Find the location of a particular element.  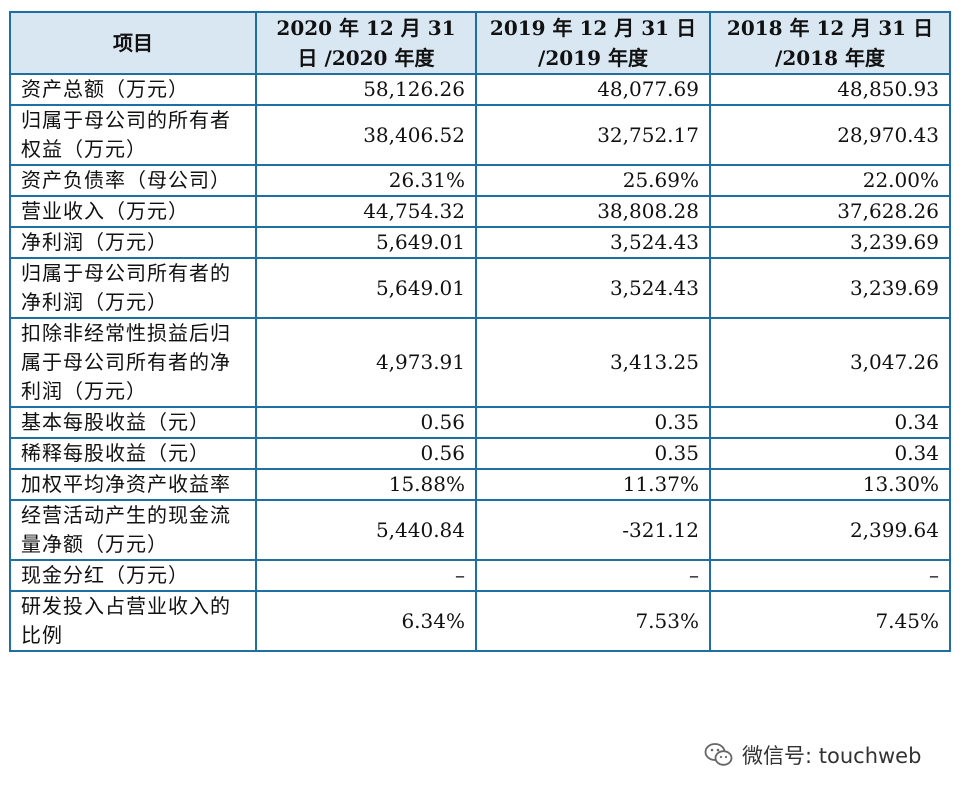

cell-2019: – is located at coordinates (593, 575).